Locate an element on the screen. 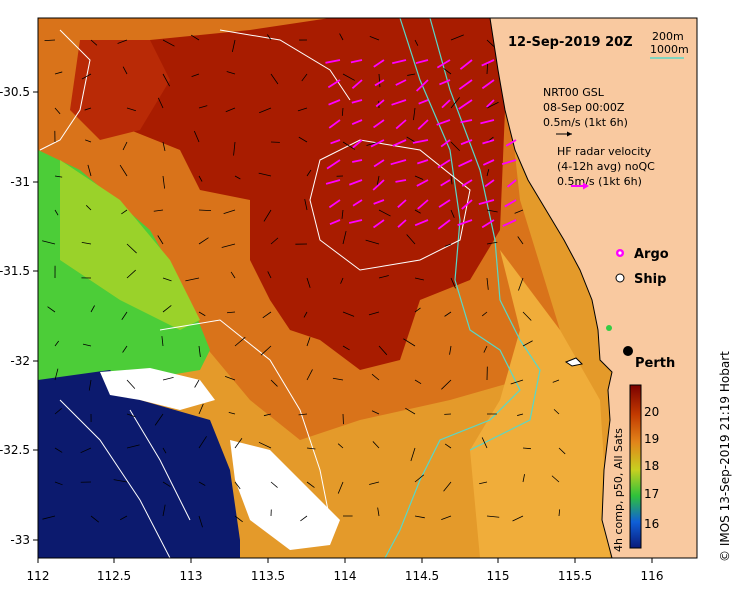 This screenshot has height=592, width=739. y-tick-label: -32.5 is located at coordinates (15, 450).